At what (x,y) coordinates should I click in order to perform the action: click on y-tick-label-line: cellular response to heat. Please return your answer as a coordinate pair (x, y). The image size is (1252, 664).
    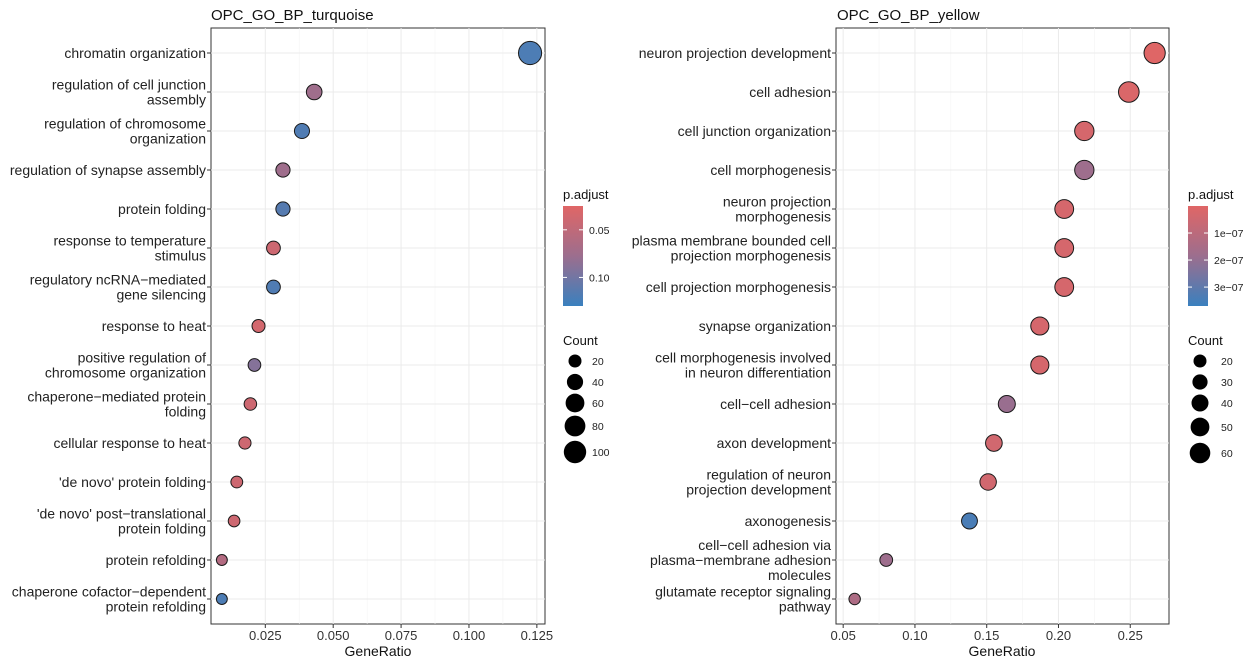
    Looking at the image, I should click on (129, 443).